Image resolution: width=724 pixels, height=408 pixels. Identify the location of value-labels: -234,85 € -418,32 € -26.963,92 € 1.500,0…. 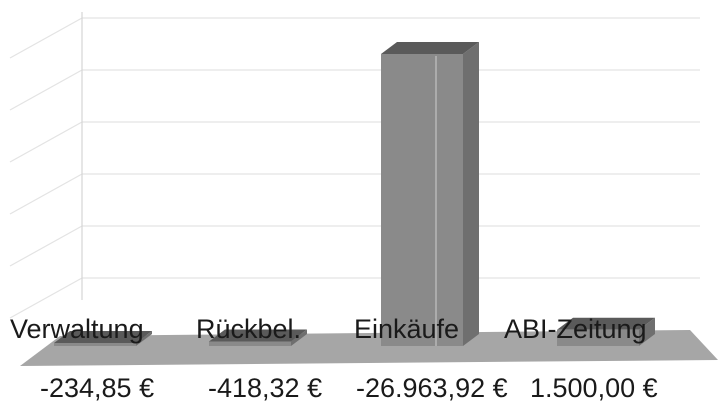
(349, 388).